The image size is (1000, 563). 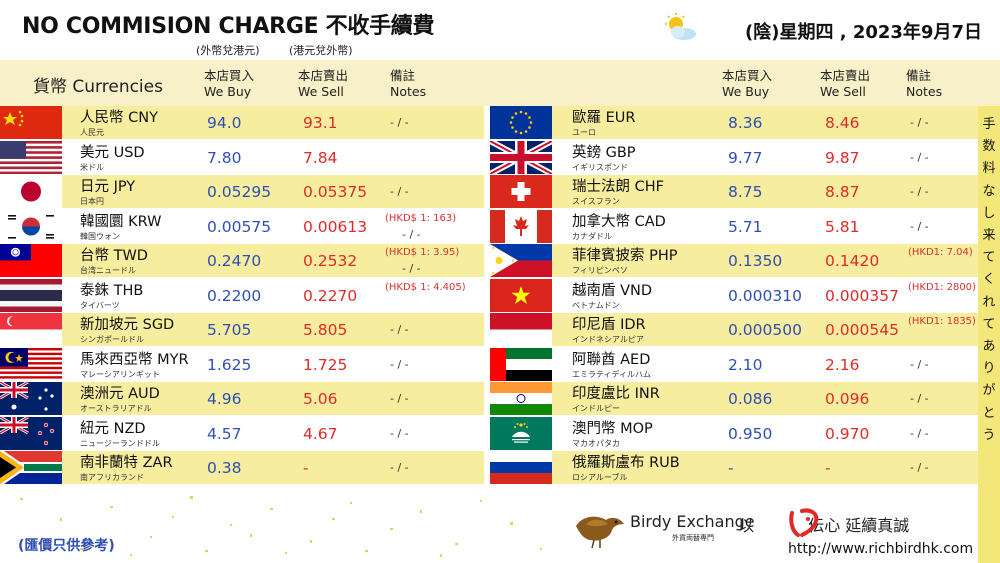 What do you see at coordinates (600, 270) in the screenshot?
I see `currency-name-jp: フィリピンペソ` at bounding box center [600, 270].